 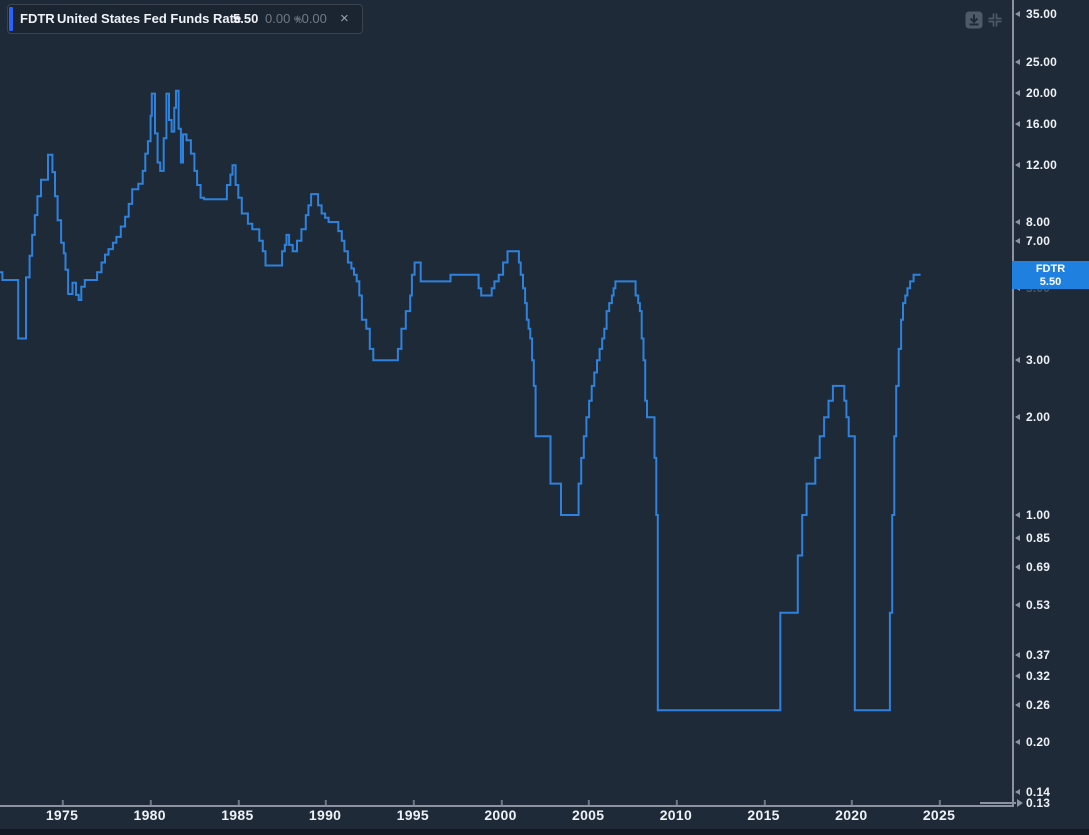 I want to click on y-axis-tick: 0.53, so click(x=1051, y=605).